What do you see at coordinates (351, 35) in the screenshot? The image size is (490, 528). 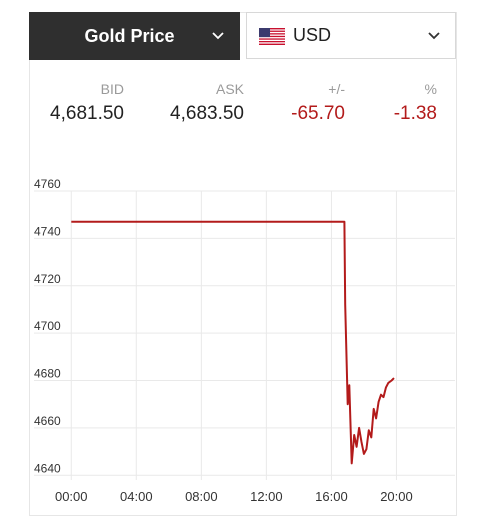 I see `currency-select-dropdown: USD` at bounding box center [351, 35].